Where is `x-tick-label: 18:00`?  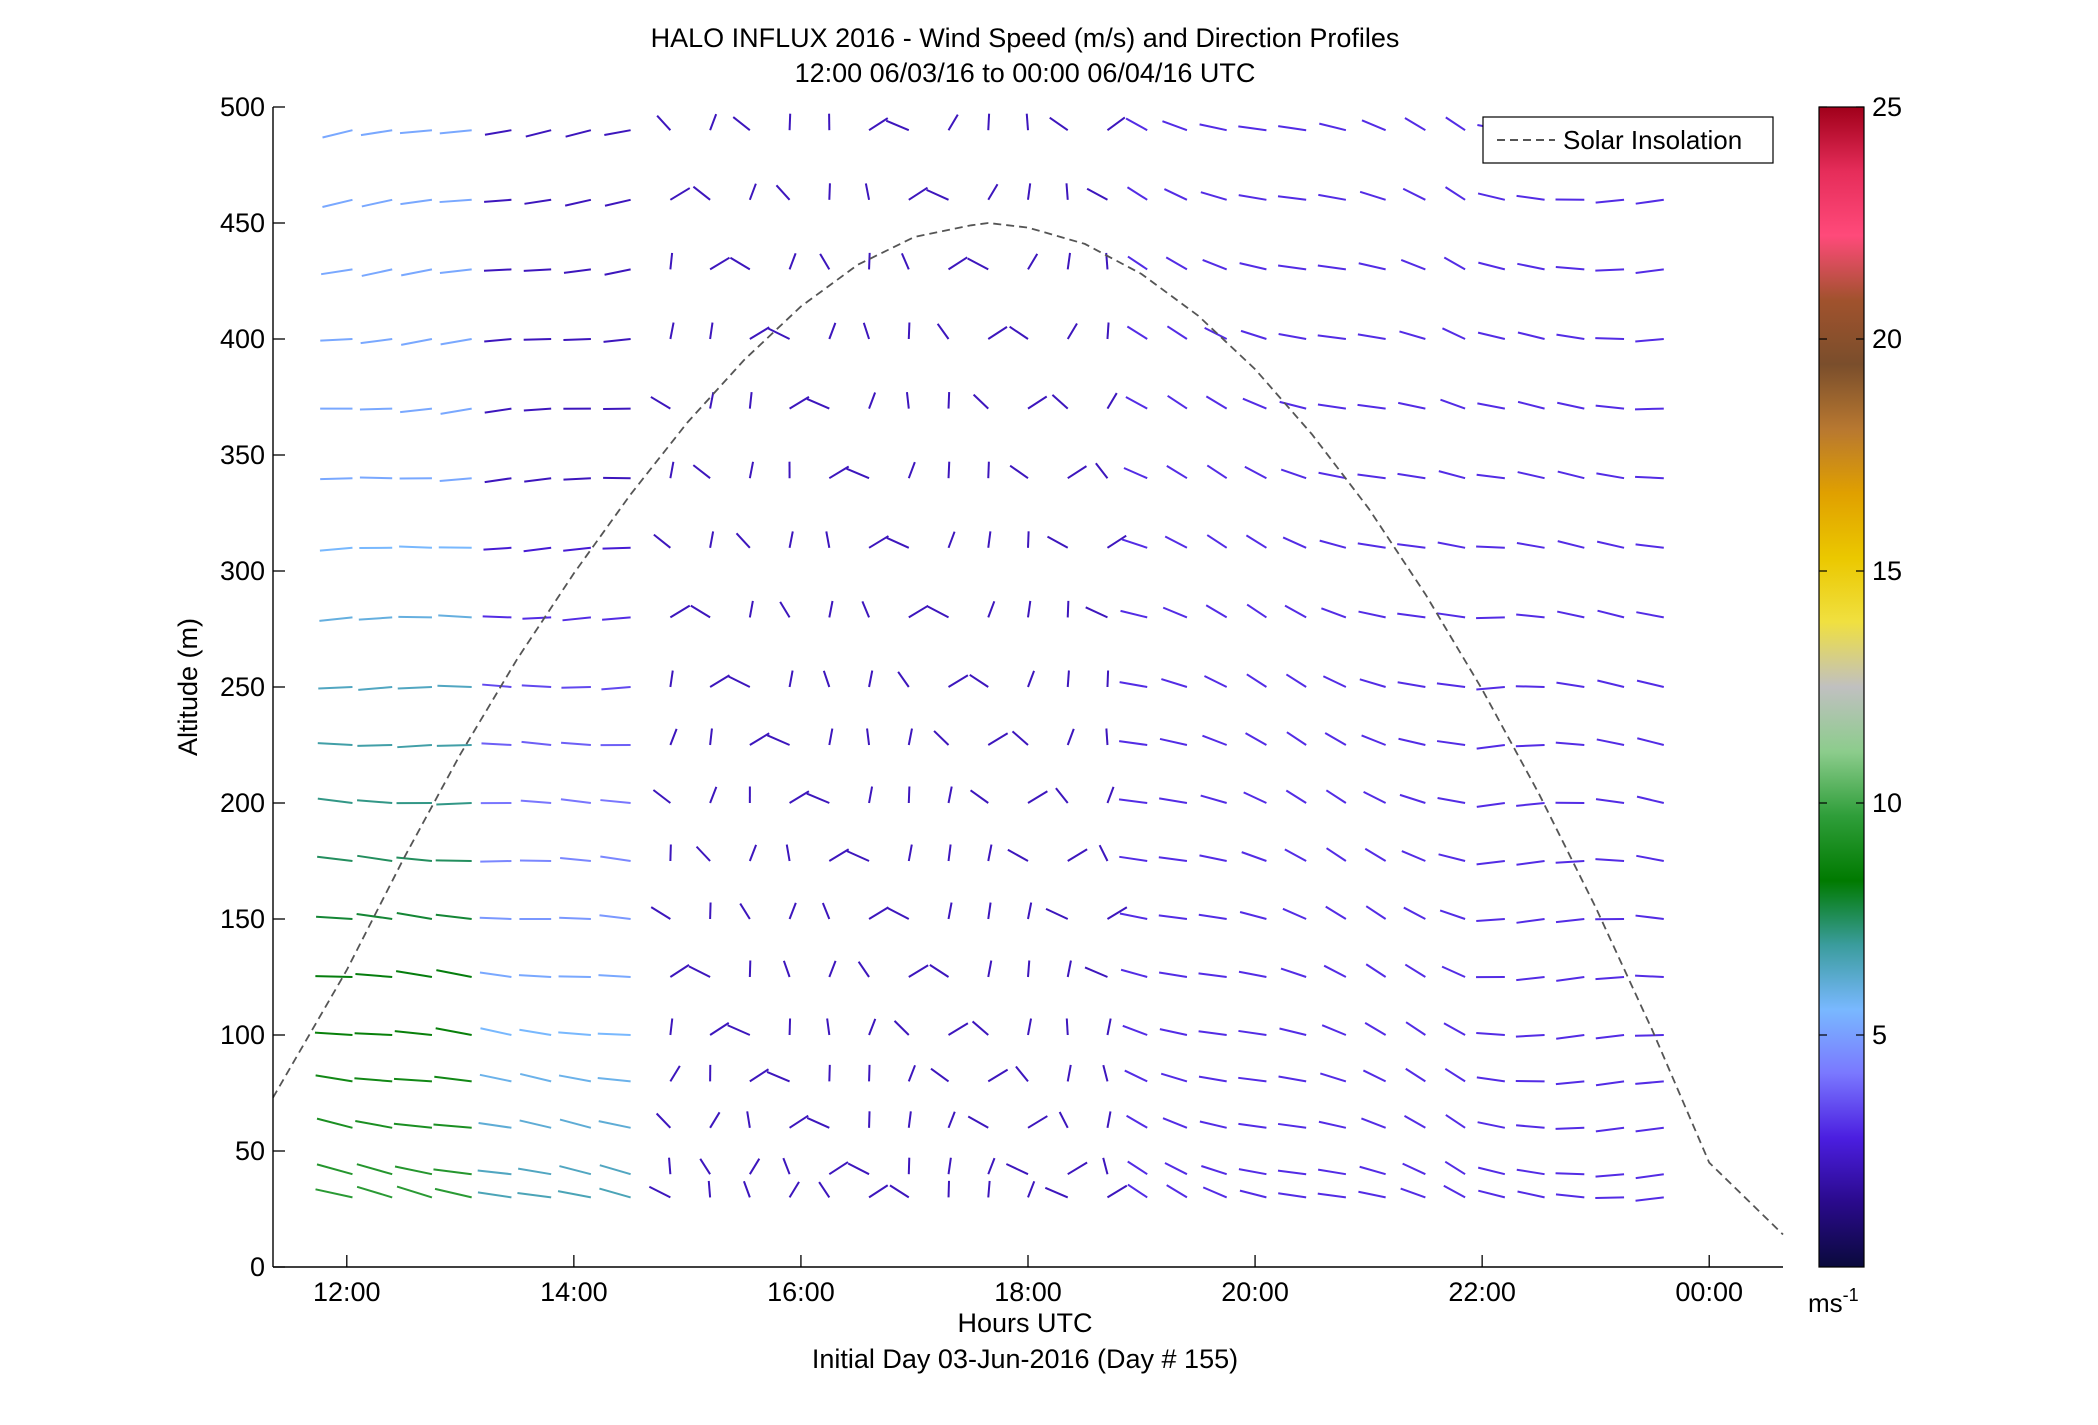
x-tick-label: 18:00 is located at coordinates (1028, 1292).